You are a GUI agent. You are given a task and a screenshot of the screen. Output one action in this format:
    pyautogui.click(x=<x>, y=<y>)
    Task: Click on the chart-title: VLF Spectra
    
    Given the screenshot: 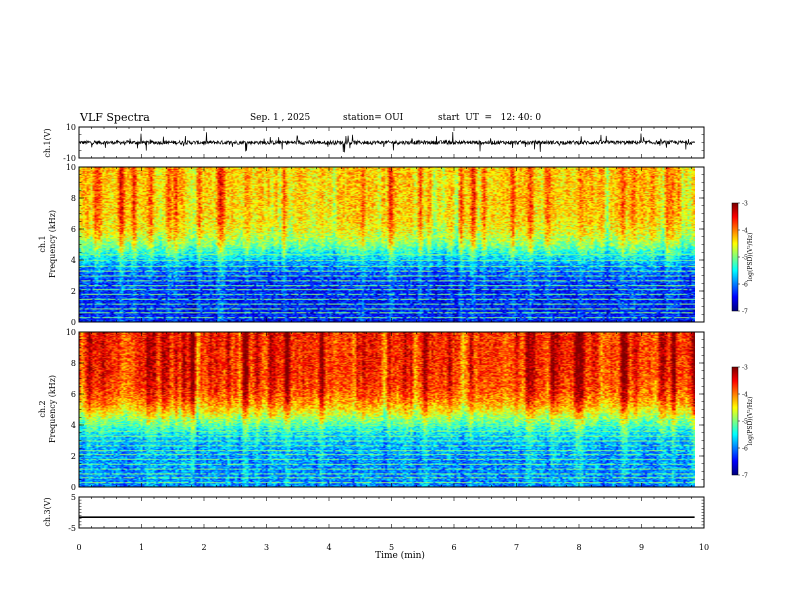 What is the action you would take?
    pyautogui.click(x=115, y=117)
    